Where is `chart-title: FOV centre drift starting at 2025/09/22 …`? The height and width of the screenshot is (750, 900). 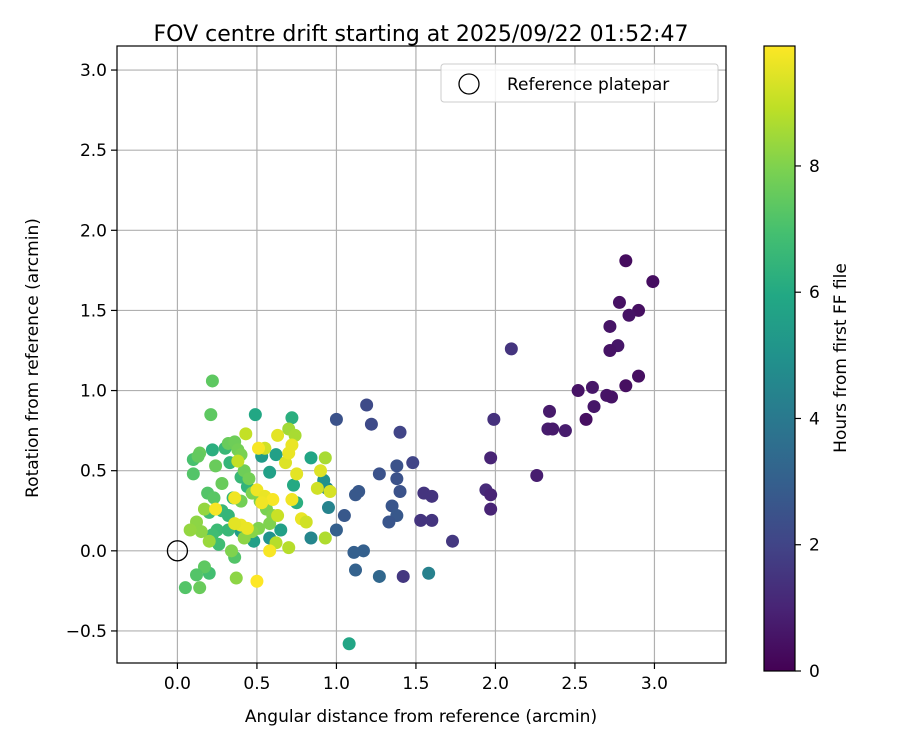 chart-title: FOV centre drift starting at 2025/09/22 … is located at coordinates (421, 34).